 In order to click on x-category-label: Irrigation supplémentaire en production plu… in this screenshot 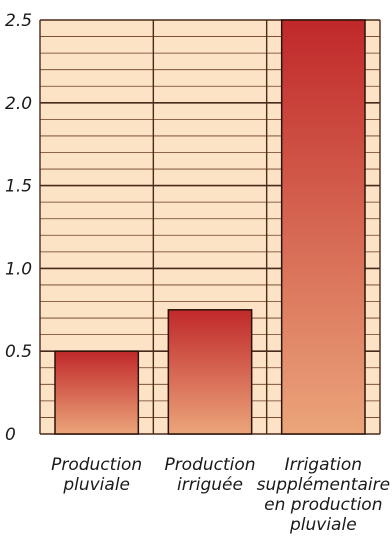, I will do `click(323, 495)`.